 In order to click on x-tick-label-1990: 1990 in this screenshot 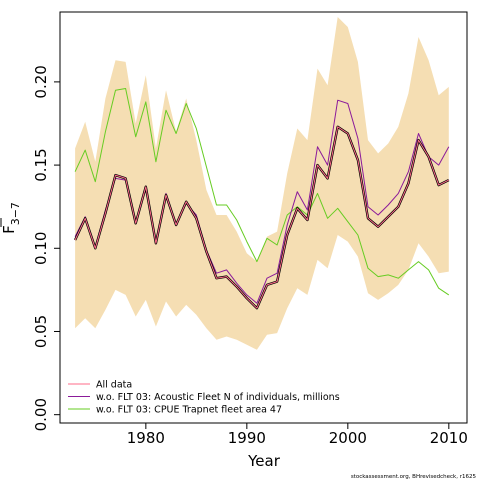, I will do `click(247, 438)`.